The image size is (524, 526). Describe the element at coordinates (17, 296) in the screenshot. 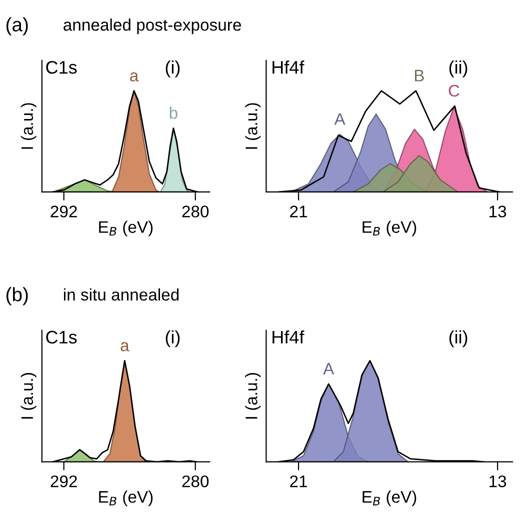

I see `text: (b)` at that location.